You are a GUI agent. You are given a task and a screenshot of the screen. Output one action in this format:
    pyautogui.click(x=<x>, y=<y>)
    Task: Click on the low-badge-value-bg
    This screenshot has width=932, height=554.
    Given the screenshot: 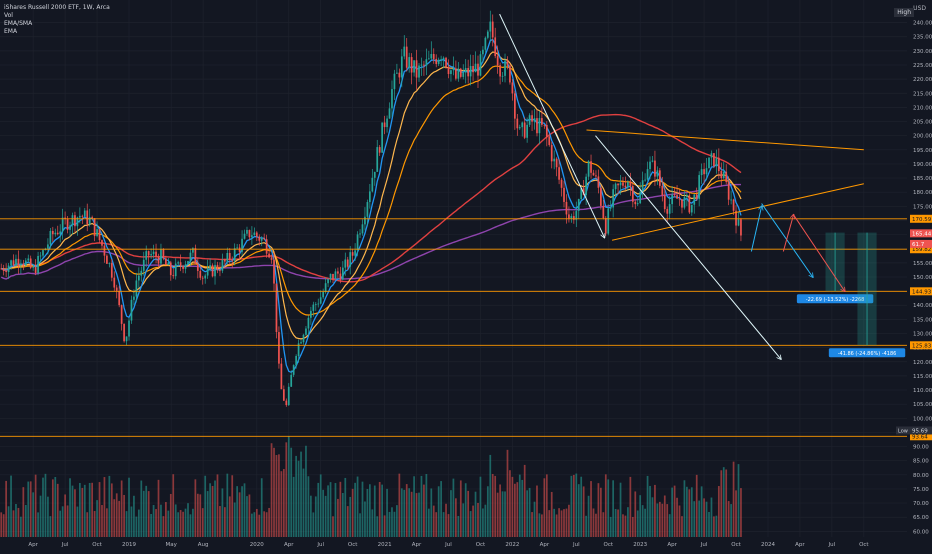 What is the action you would take?
    pyautogui.click(x=921, y=430)
    